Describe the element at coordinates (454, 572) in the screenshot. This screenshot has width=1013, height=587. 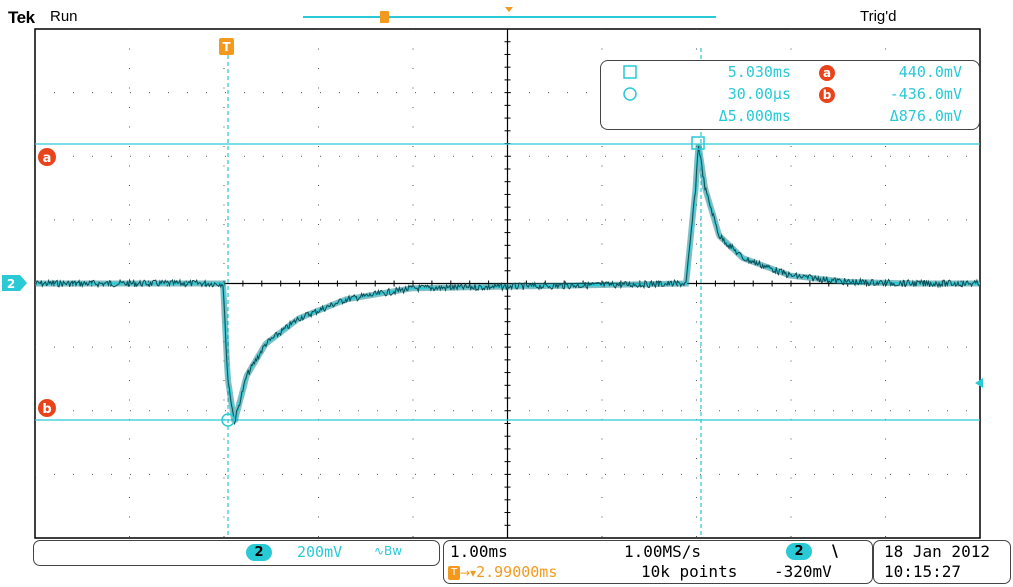
I see `trigger-delay-icon: T` at that location.